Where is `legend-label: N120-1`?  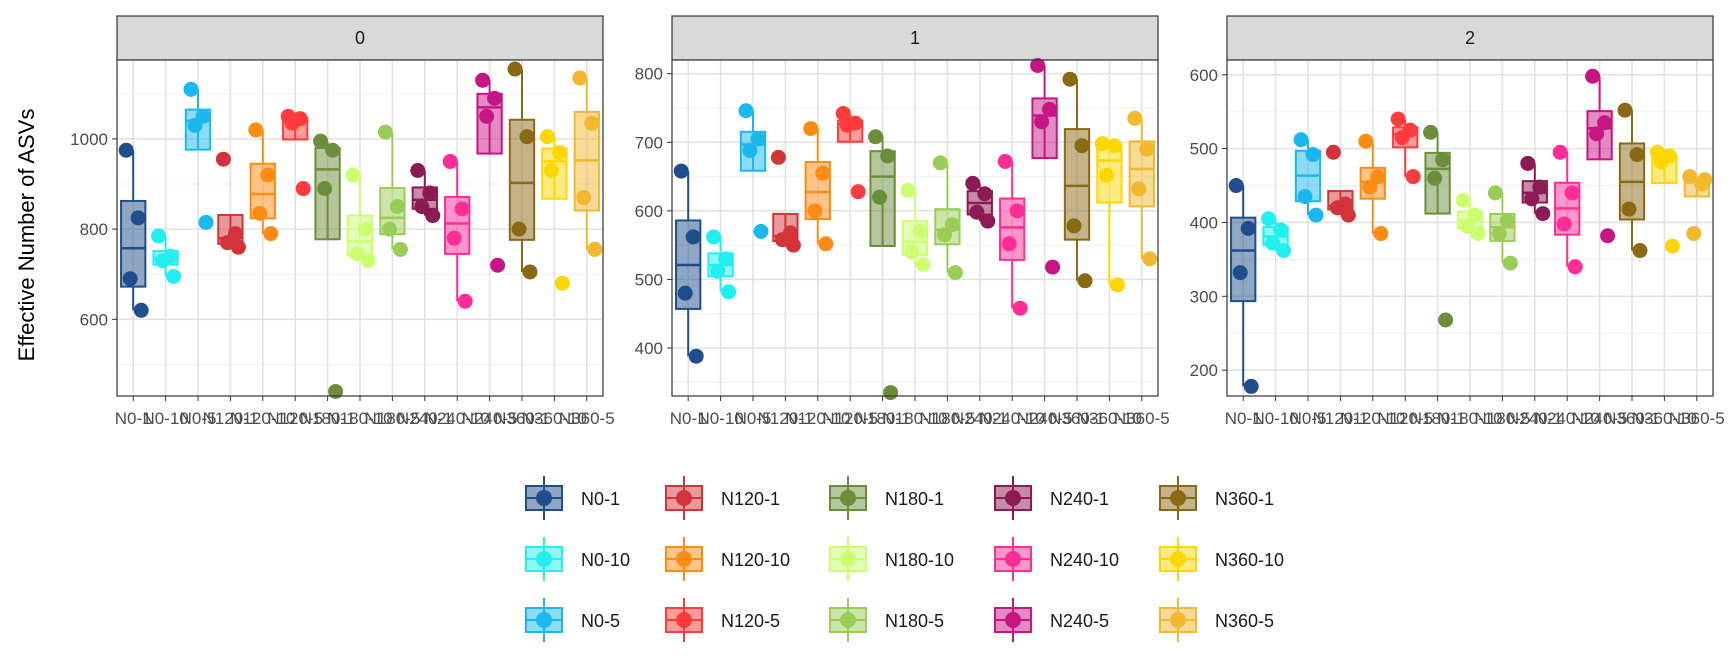 legend-label: N120-1 is located at coordinates (750, 499).